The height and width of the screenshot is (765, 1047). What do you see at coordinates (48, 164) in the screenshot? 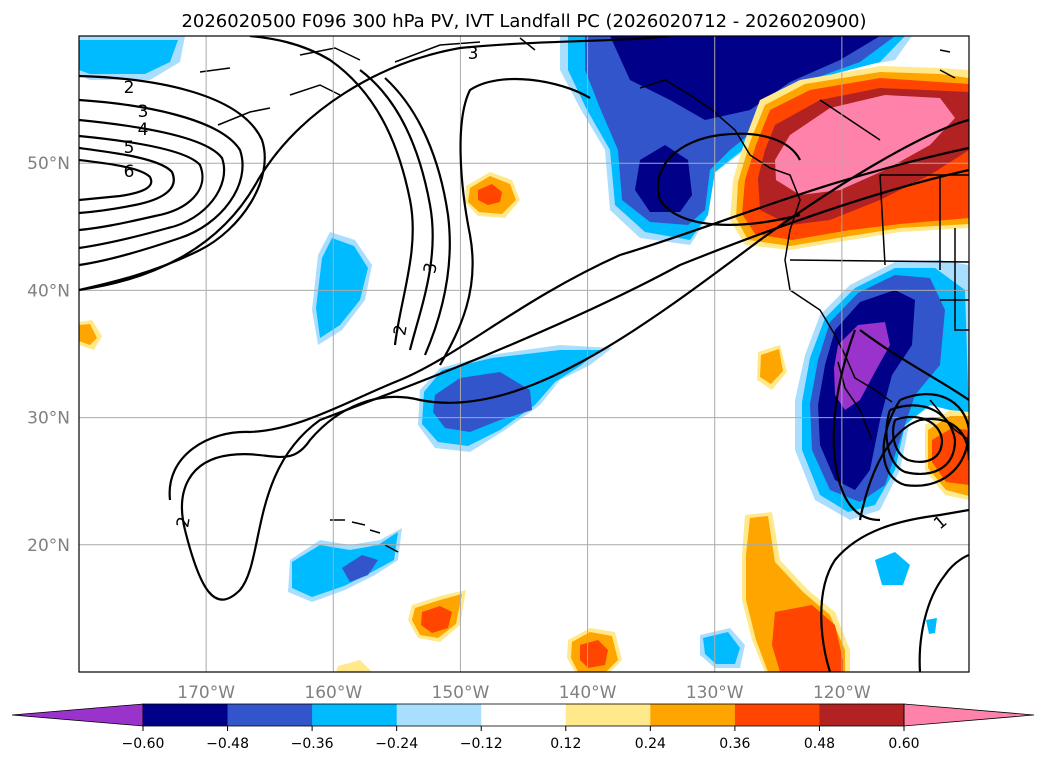
I see `lat-tick-label: 50°N` at bounding box center [48, 164].